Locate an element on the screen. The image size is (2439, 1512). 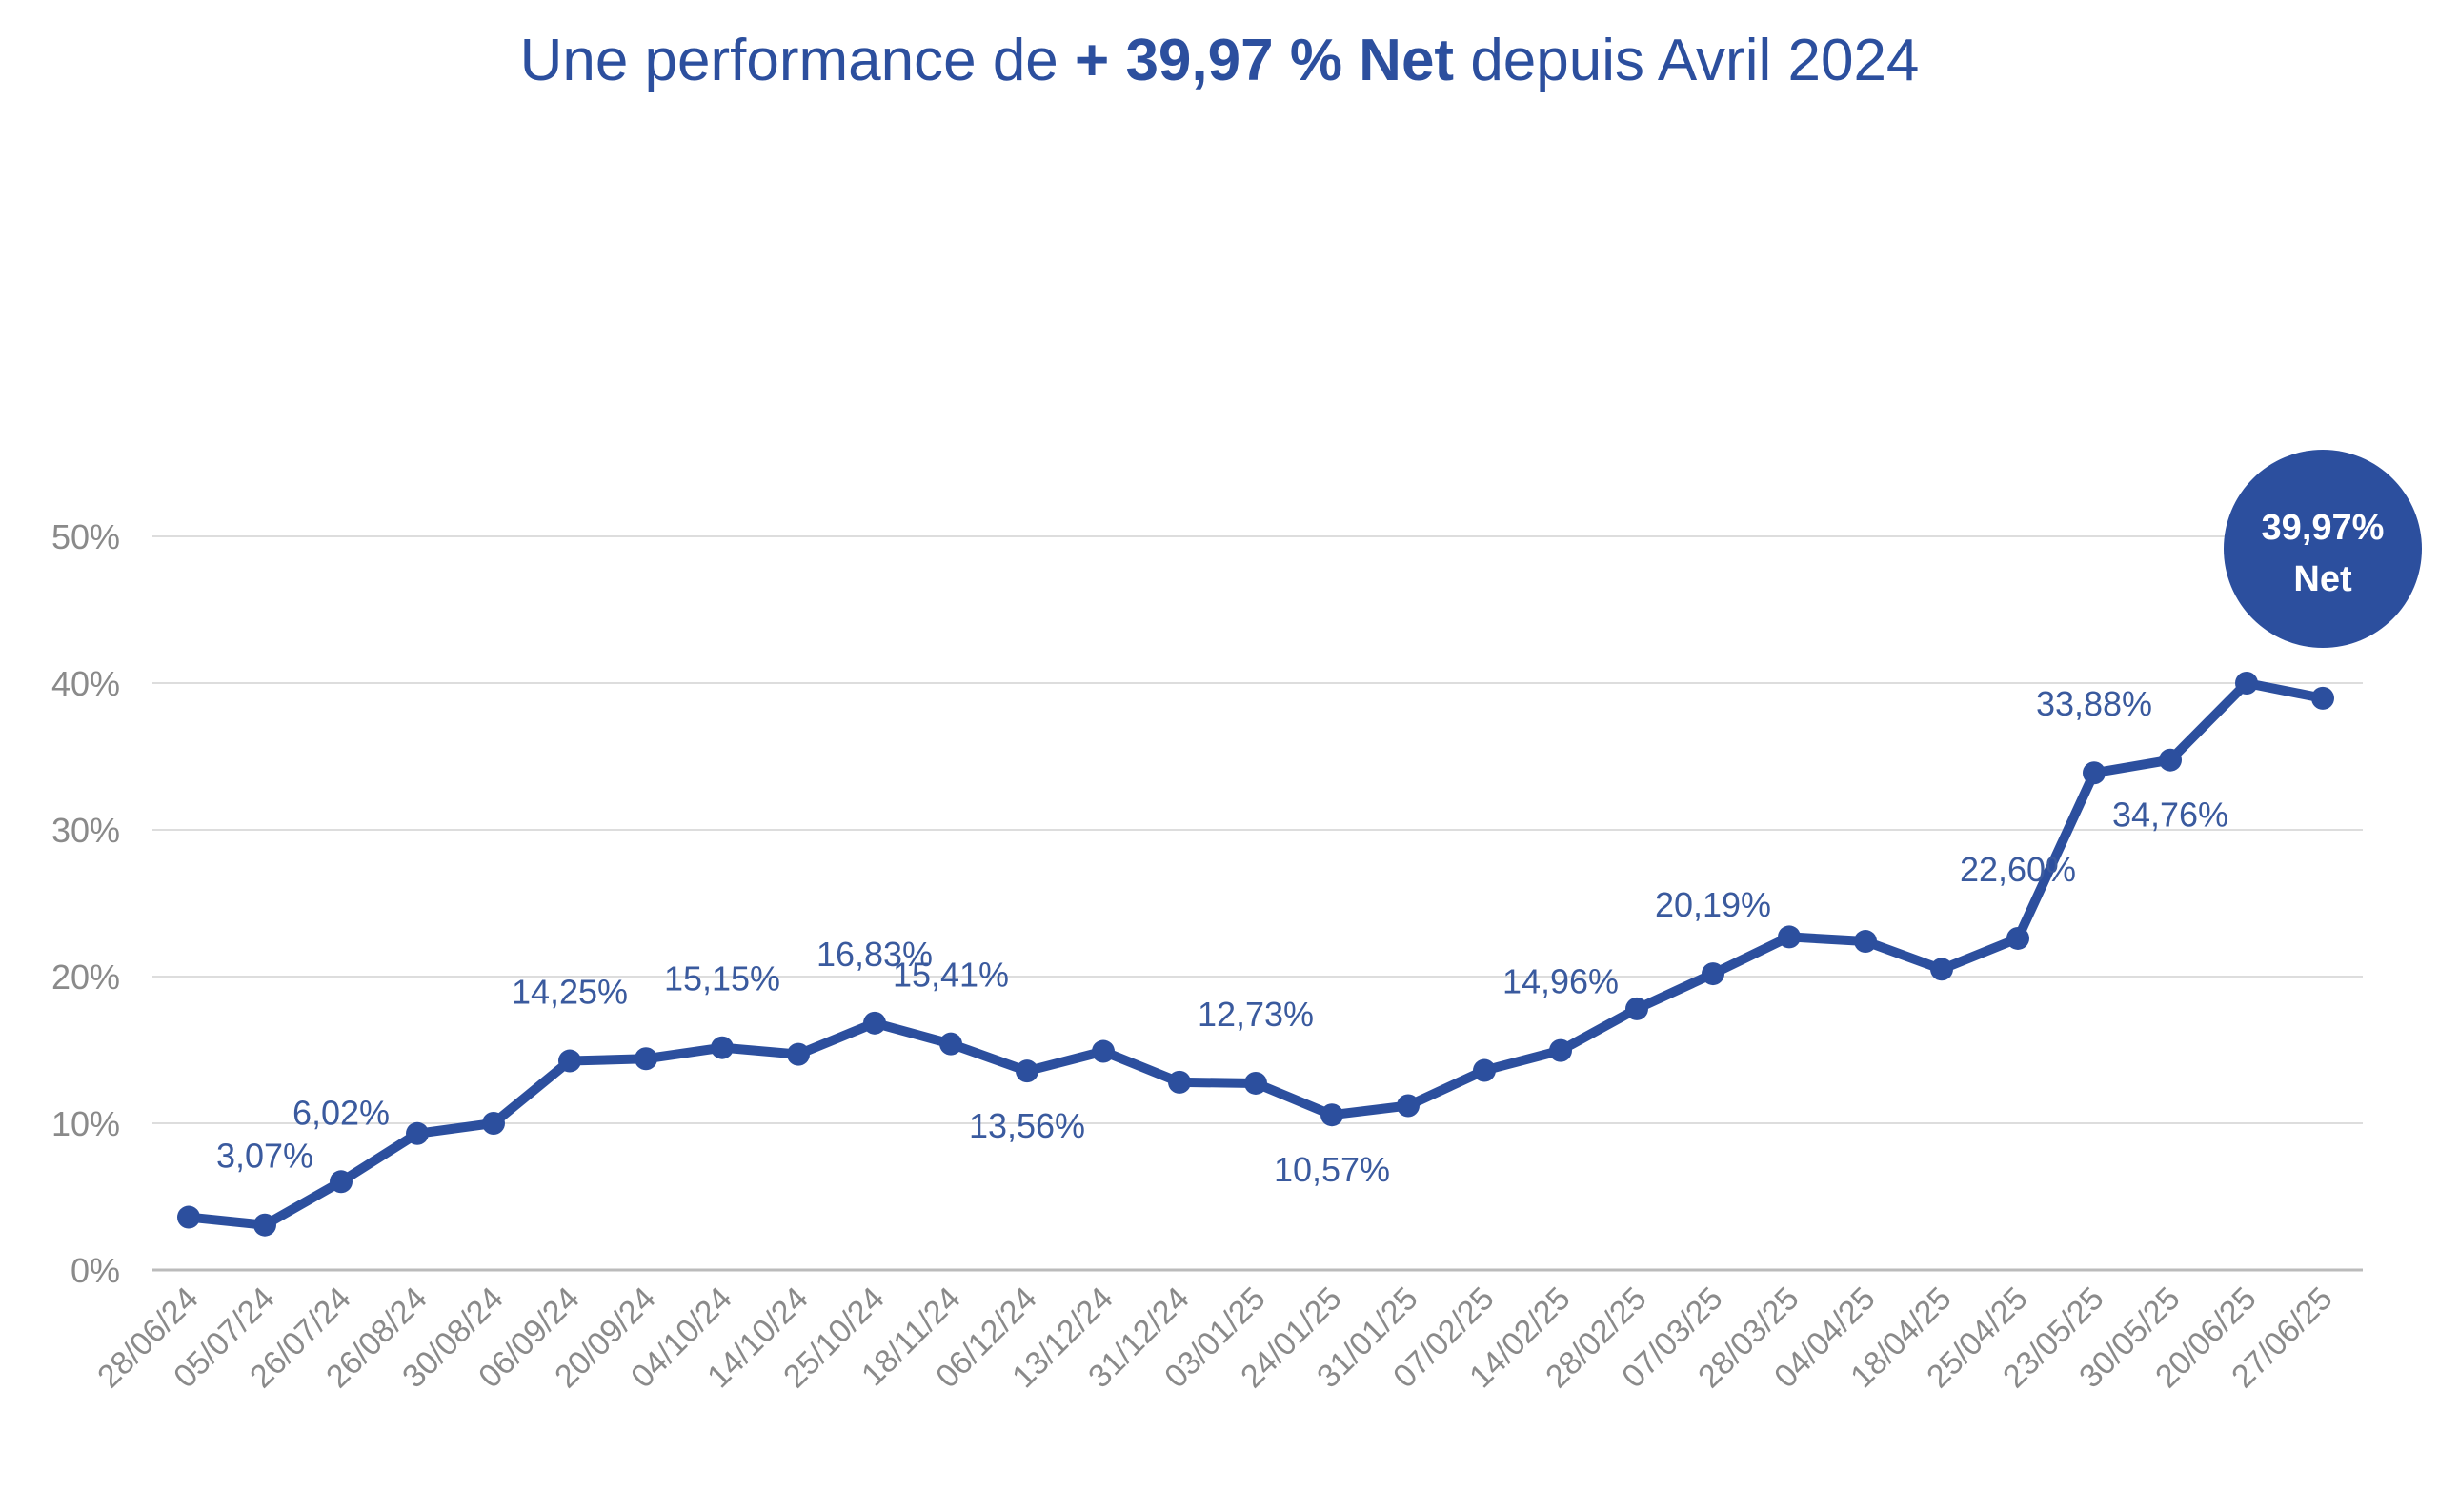
data-label: 20,19% is located at coordinates (1713, 904).